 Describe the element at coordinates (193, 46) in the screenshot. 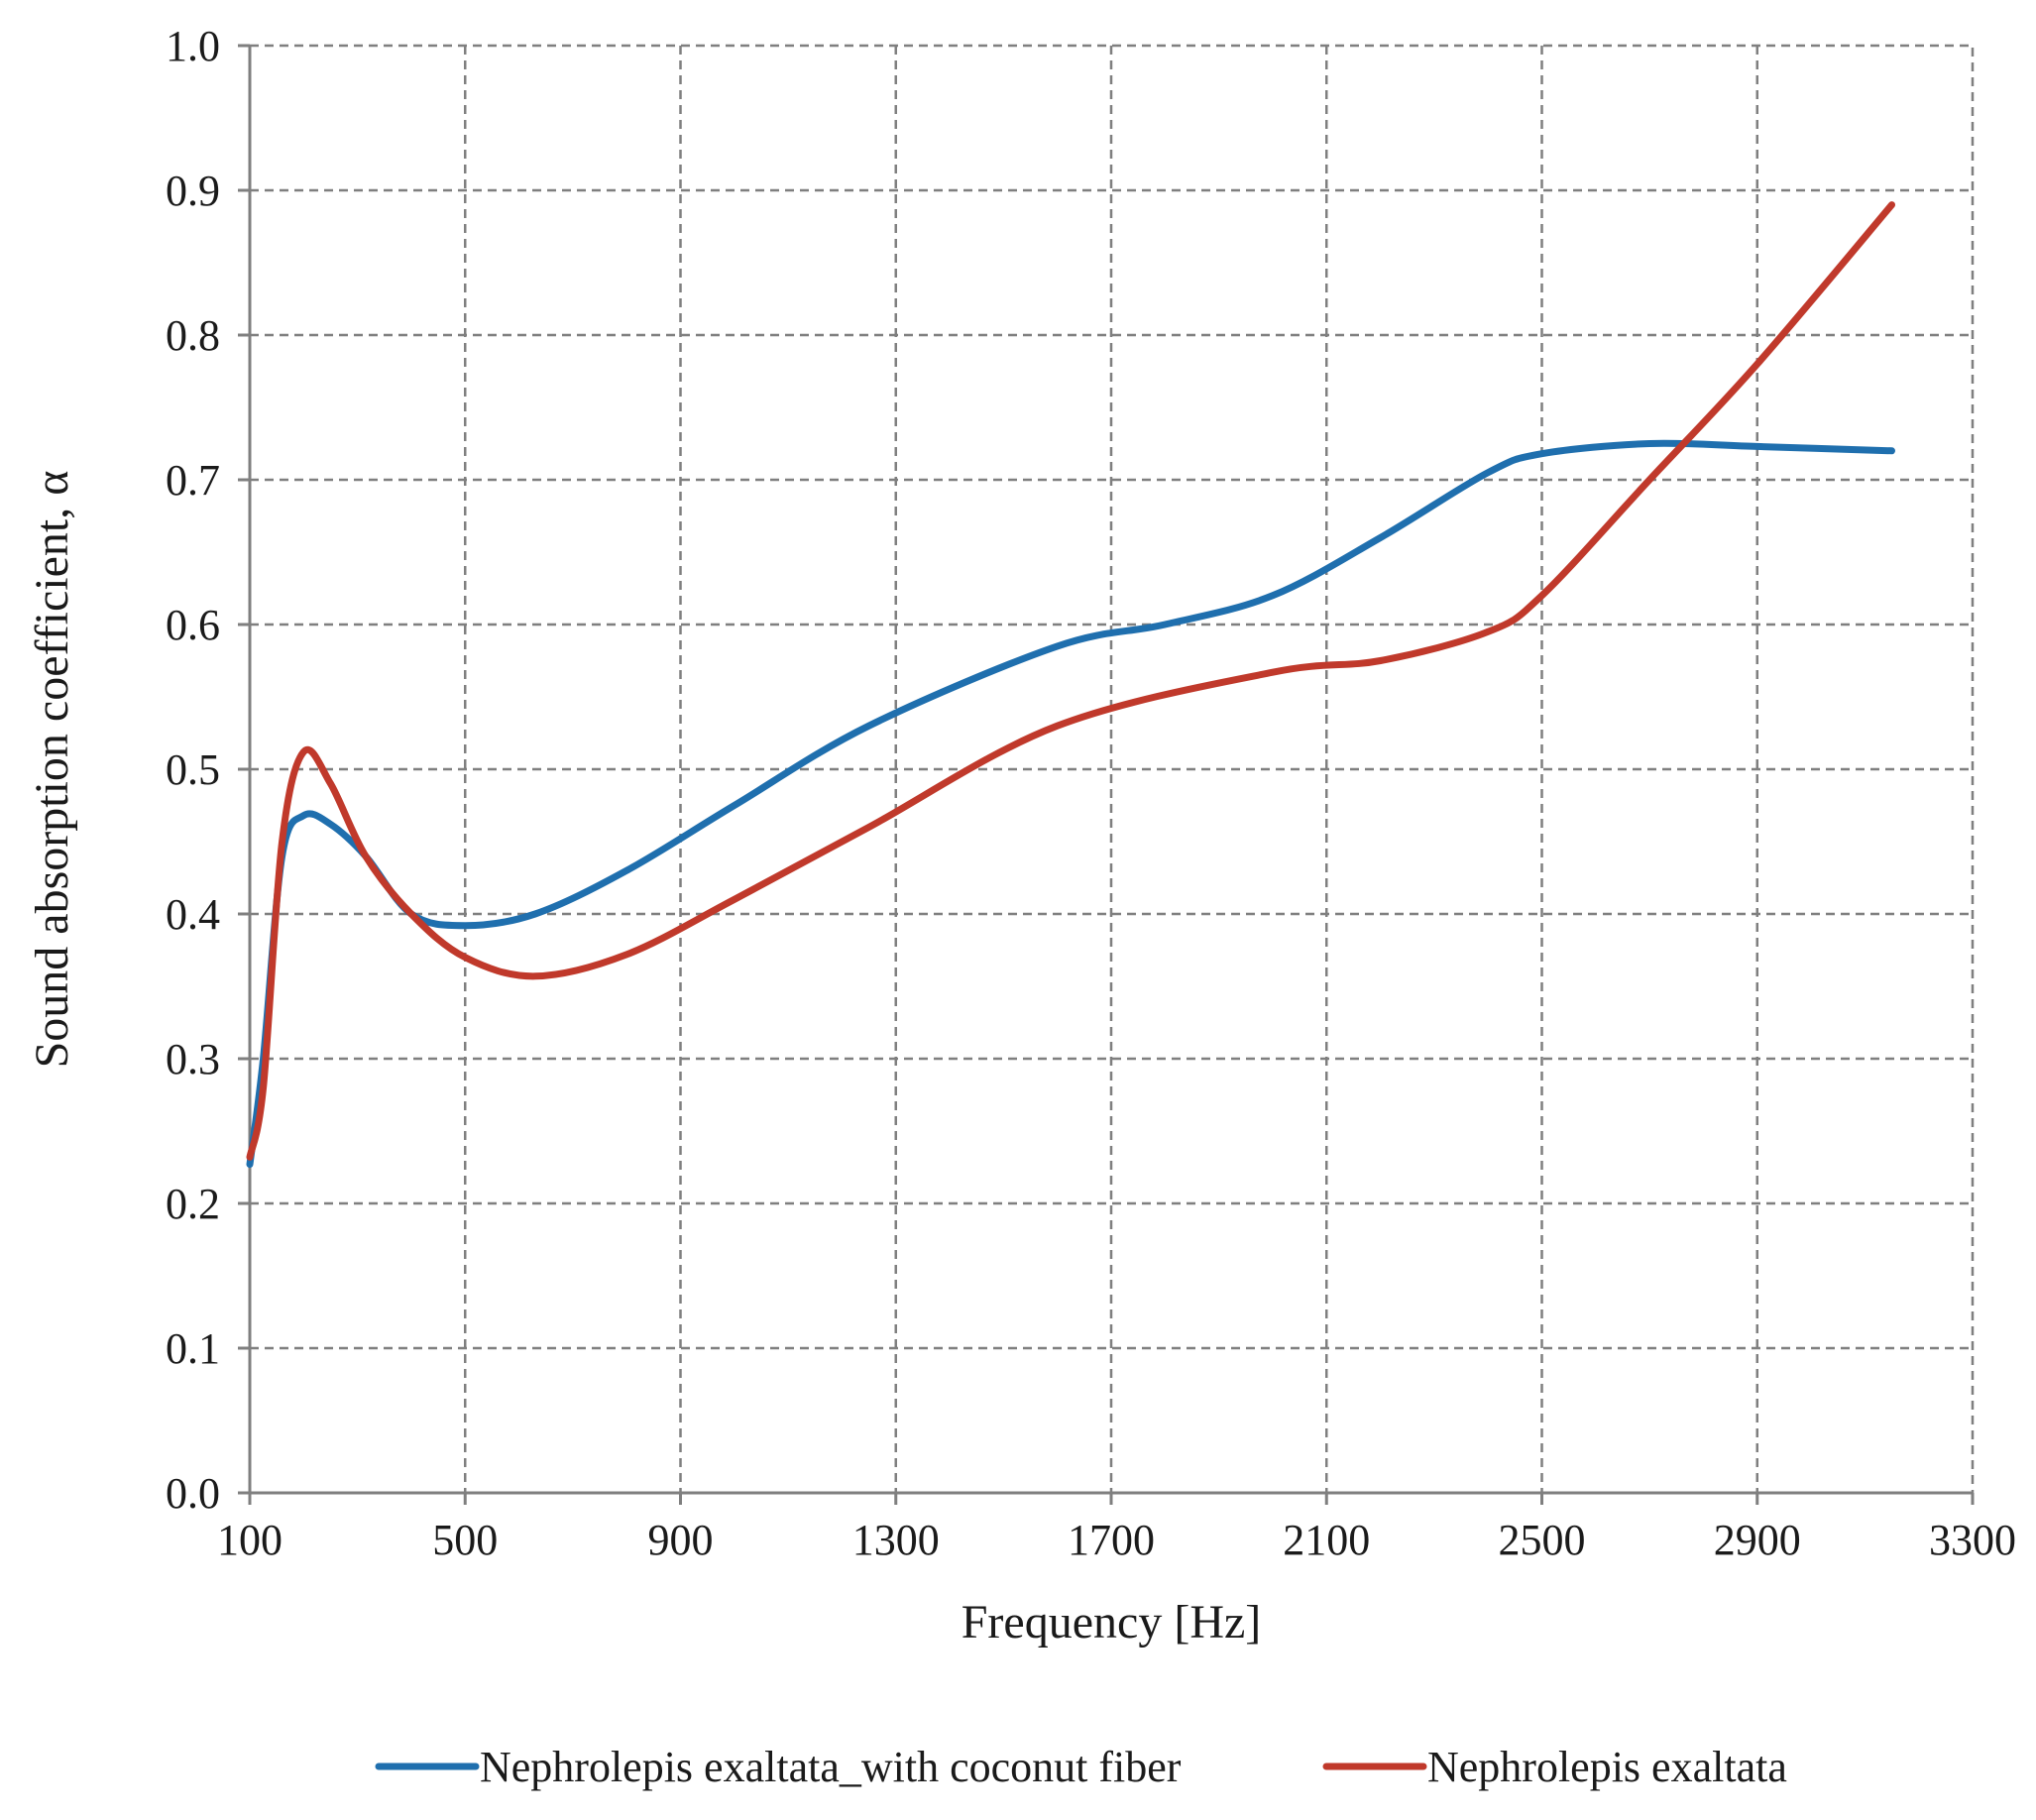

I see `y-tick-label: 1.0` at that location.